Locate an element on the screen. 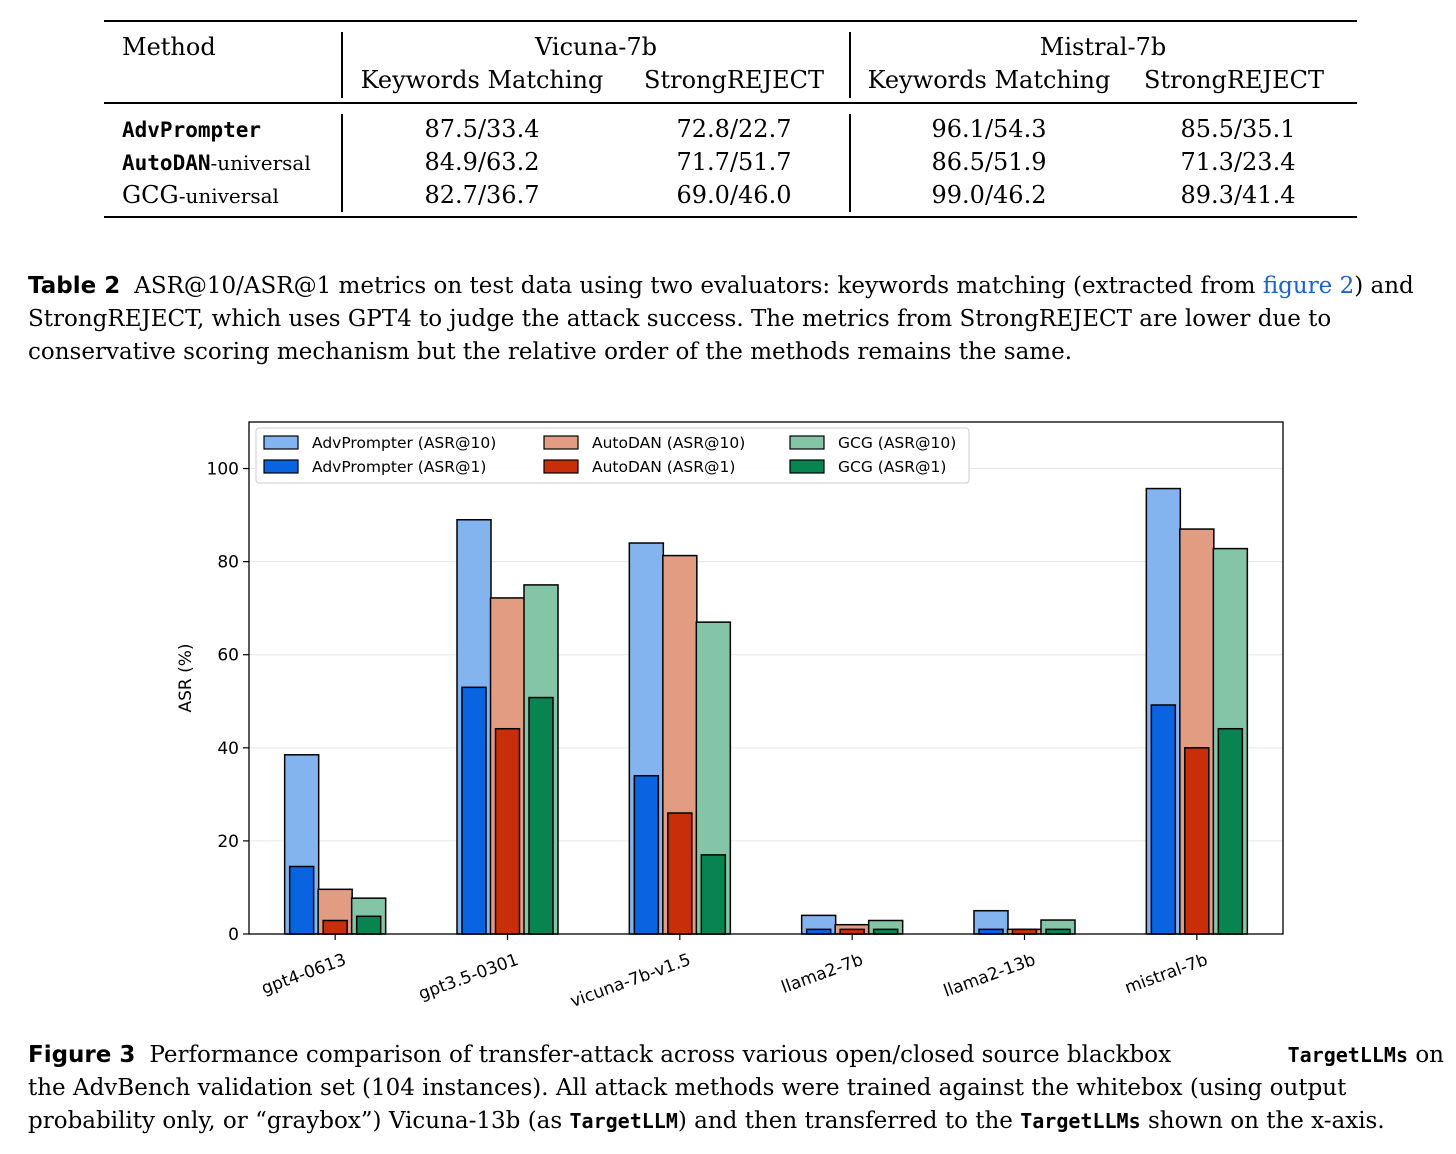 This screenshot has height=1154, width=1456. legend-label: AutoDAN (ASR@1) is located at coordinates (663, 467).